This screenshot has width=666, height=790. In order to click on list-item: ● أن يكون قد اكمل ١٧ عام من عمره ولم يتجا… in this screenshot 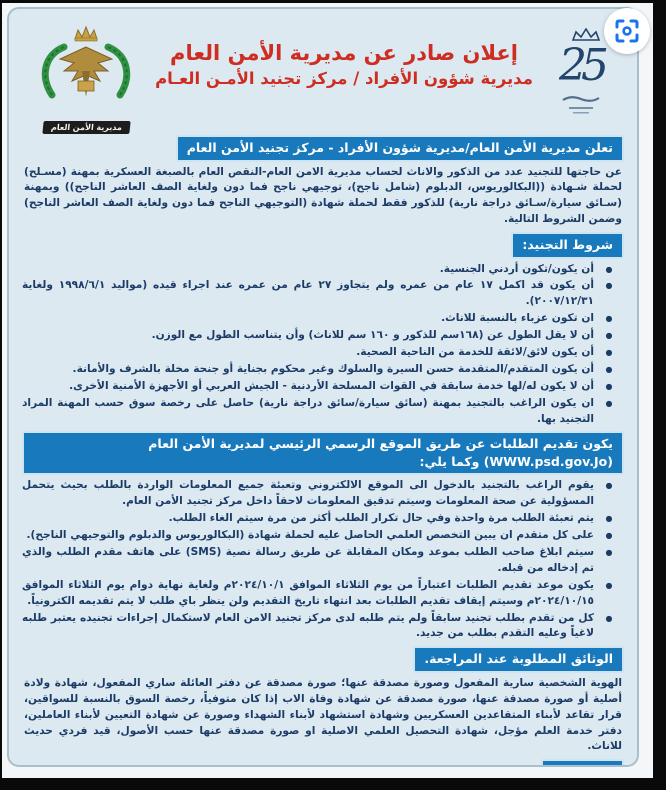, I will do `click(323, 294)`.